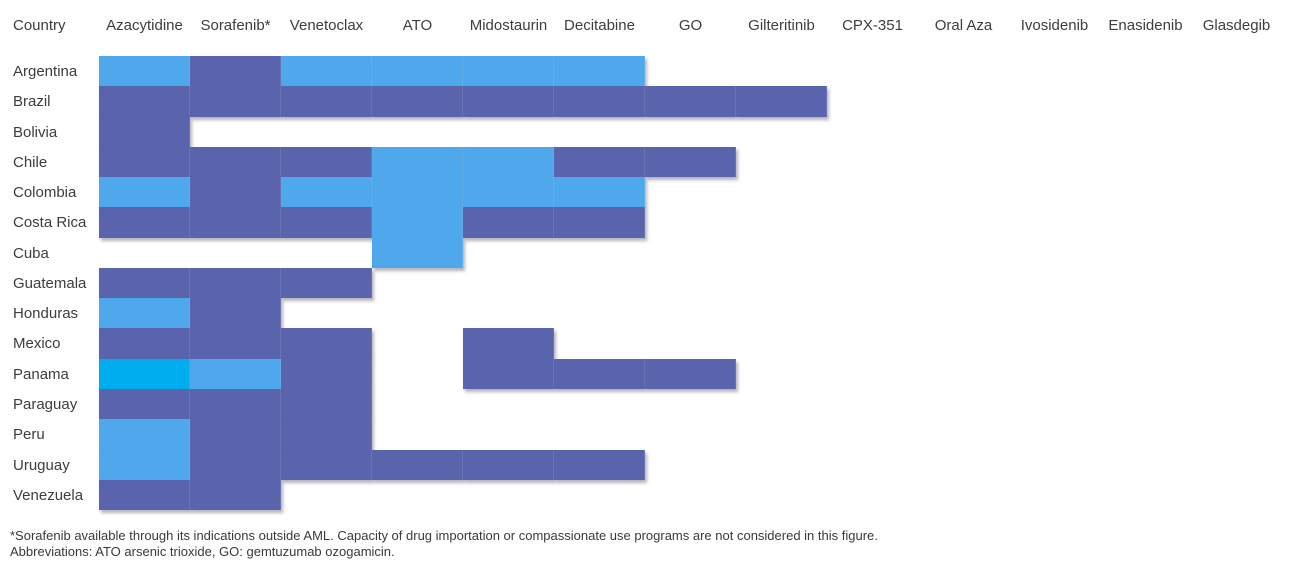 The height and width of the screenshot is (579, 1296). What do you see at coordinates (781, 25) in the screenshot?
I see `column-header: Gilteritinib` at bounding box center [781, 25].